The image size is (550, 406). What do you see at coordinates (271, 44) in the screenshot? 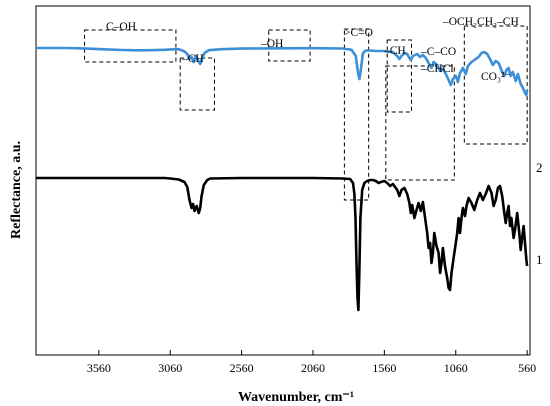
I see `annotation-oh: –OH` at bounding box center [271, 44].